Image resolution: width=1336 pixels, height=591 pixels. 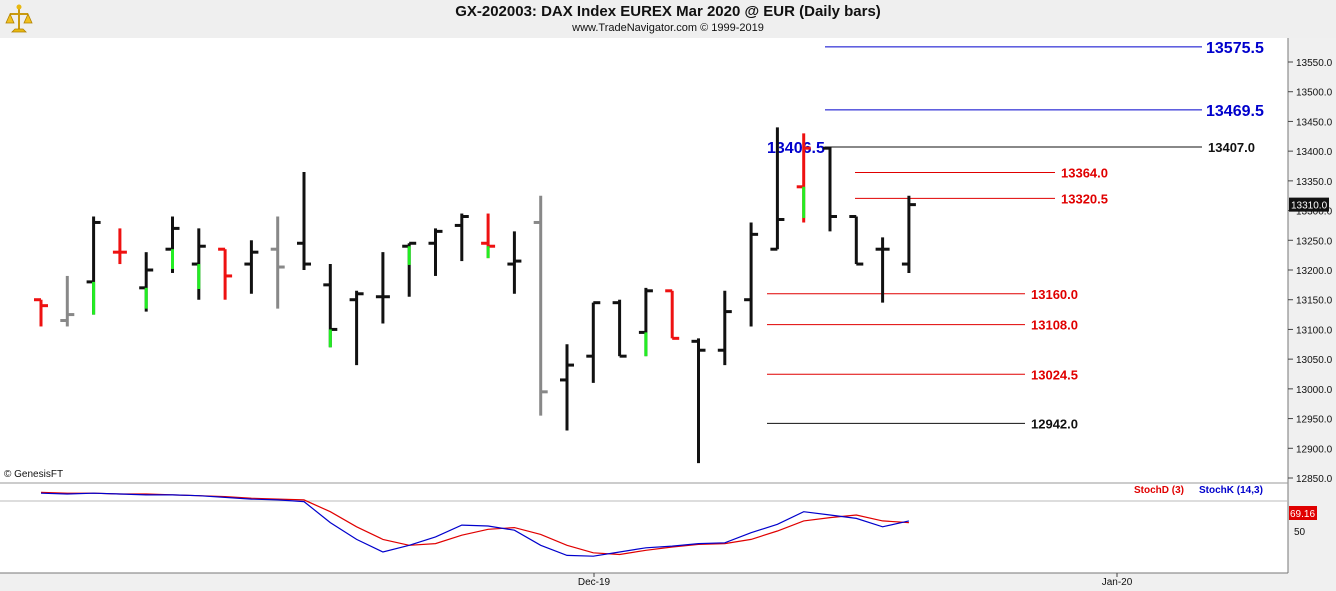 What do you see at coordinates (1084, 198) in the screenshot?
I see `level-label: 13320.5` at bounding box center [1084, 198].